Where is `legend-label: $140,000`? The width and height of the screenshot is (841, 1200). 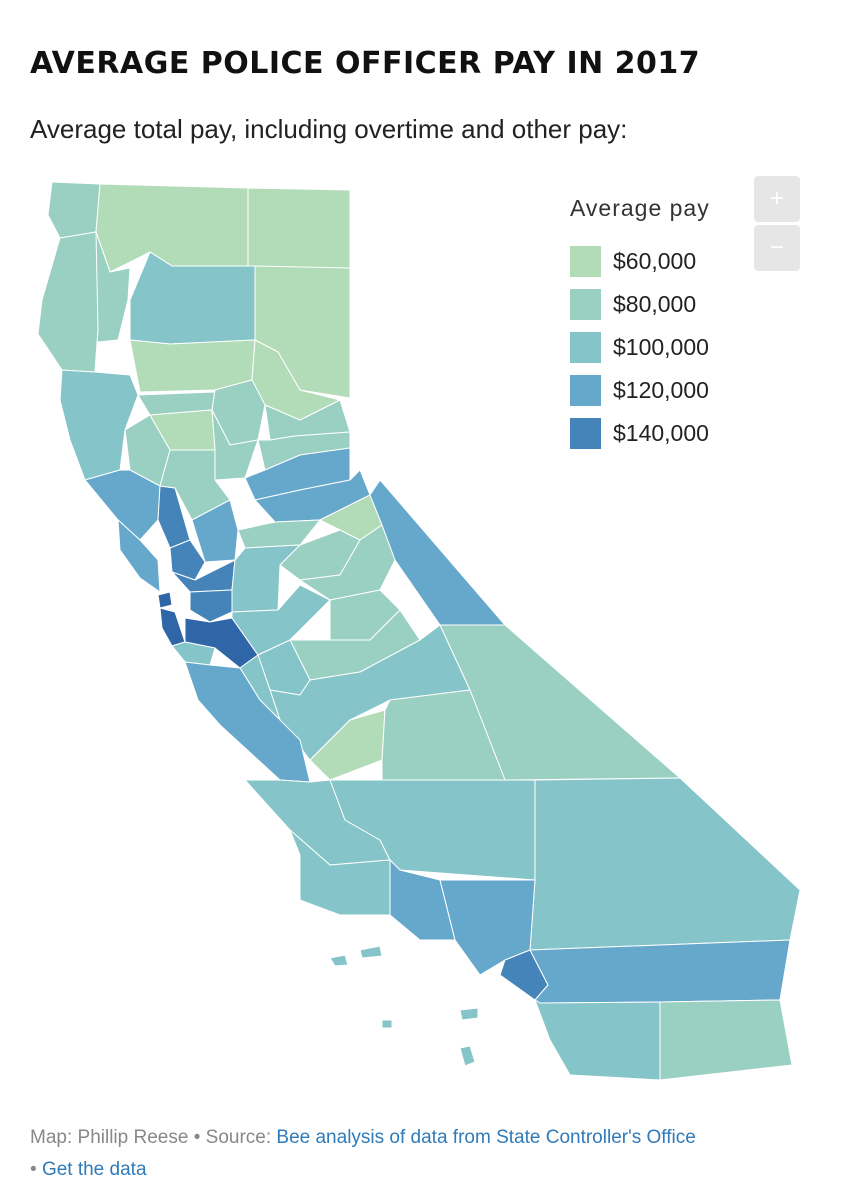 legend-label: $140,000 is located at coordinates (661, 433).